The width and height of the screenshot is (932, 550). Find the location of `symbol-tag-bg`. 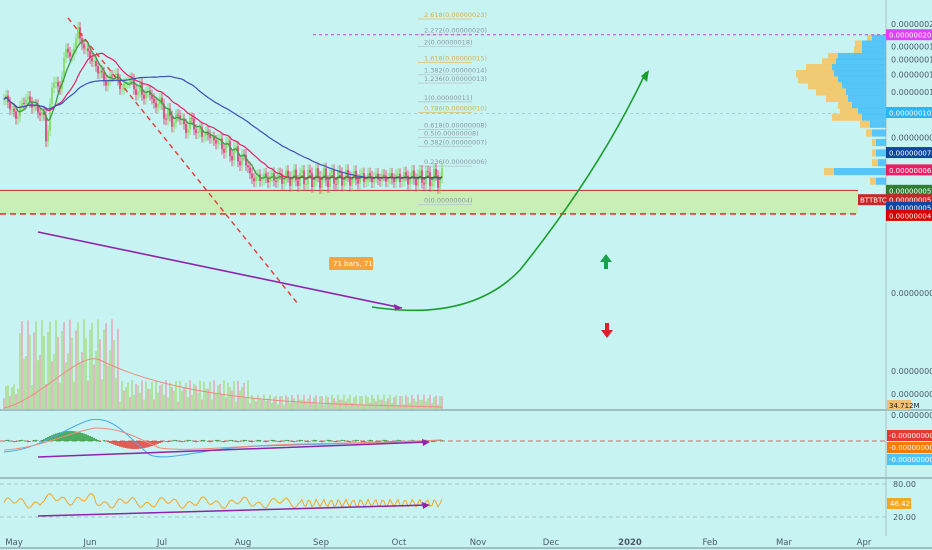

symbol-tag-bg is located at coordinates (872, 200).